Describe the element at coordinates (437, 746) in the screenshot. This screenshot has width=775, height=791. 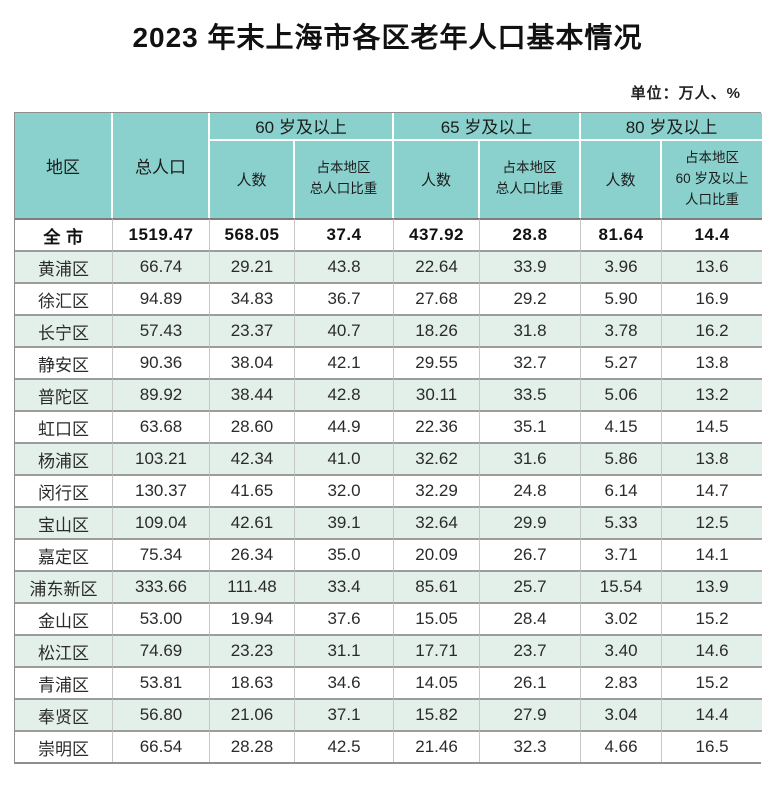
I see `count-65plus-cell: 21.46` at that location.